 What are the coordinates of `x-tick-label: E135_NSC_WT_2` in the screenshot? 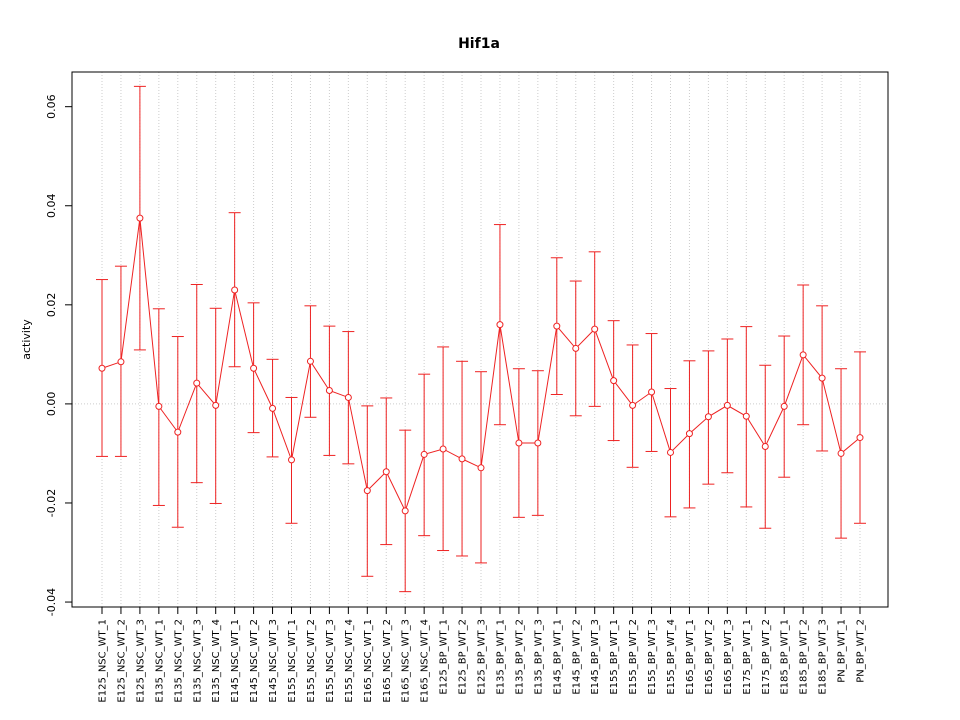 It's located at (178, 661).